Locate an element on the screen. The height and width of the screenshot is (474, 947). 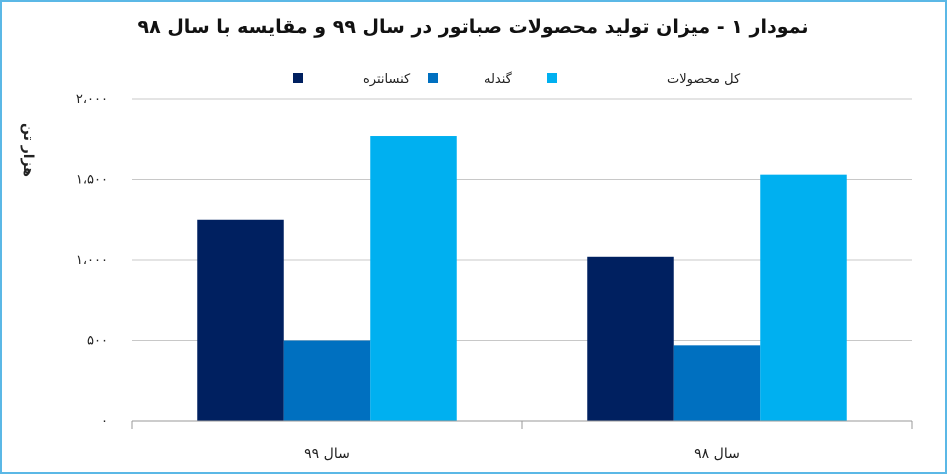
y-tick-label: ۱،۰۰۰ is located at coordinates (92, 260).